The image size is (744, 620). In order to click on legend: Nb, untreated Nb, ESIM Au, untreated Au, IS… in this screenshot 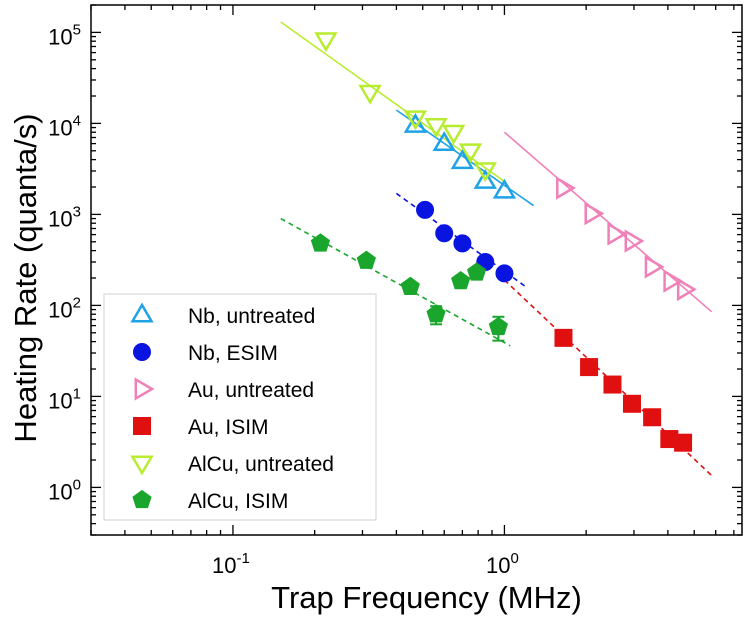, I will do `click(240, 407)`.